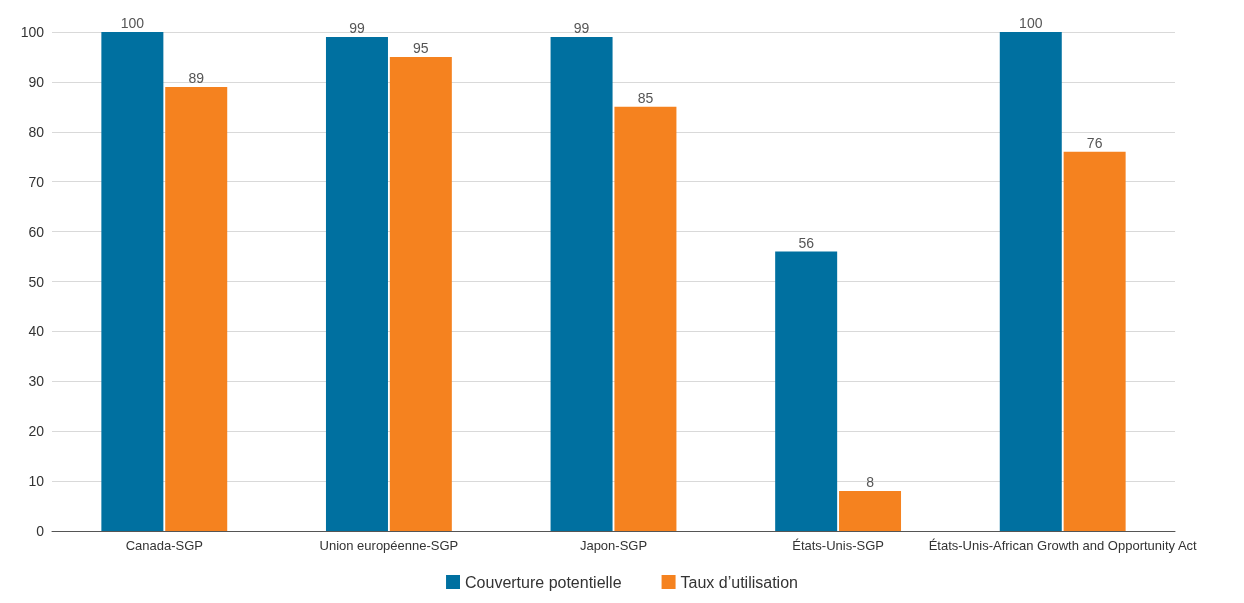  I want to click on y-tick-label: 20, so click(36, 431).